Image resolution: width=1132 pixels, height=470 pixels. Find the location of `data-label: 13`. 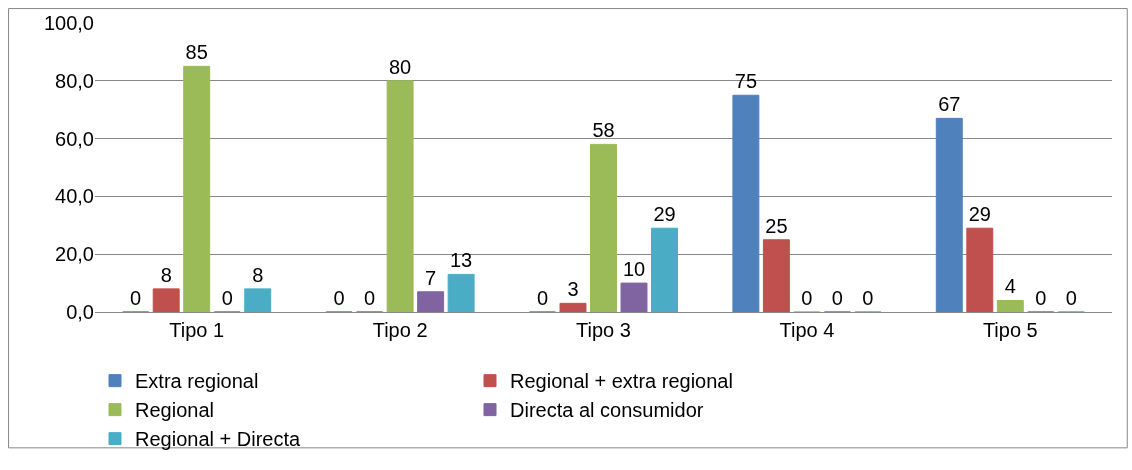

data-label: 13 is located at coordinates (461, 260).